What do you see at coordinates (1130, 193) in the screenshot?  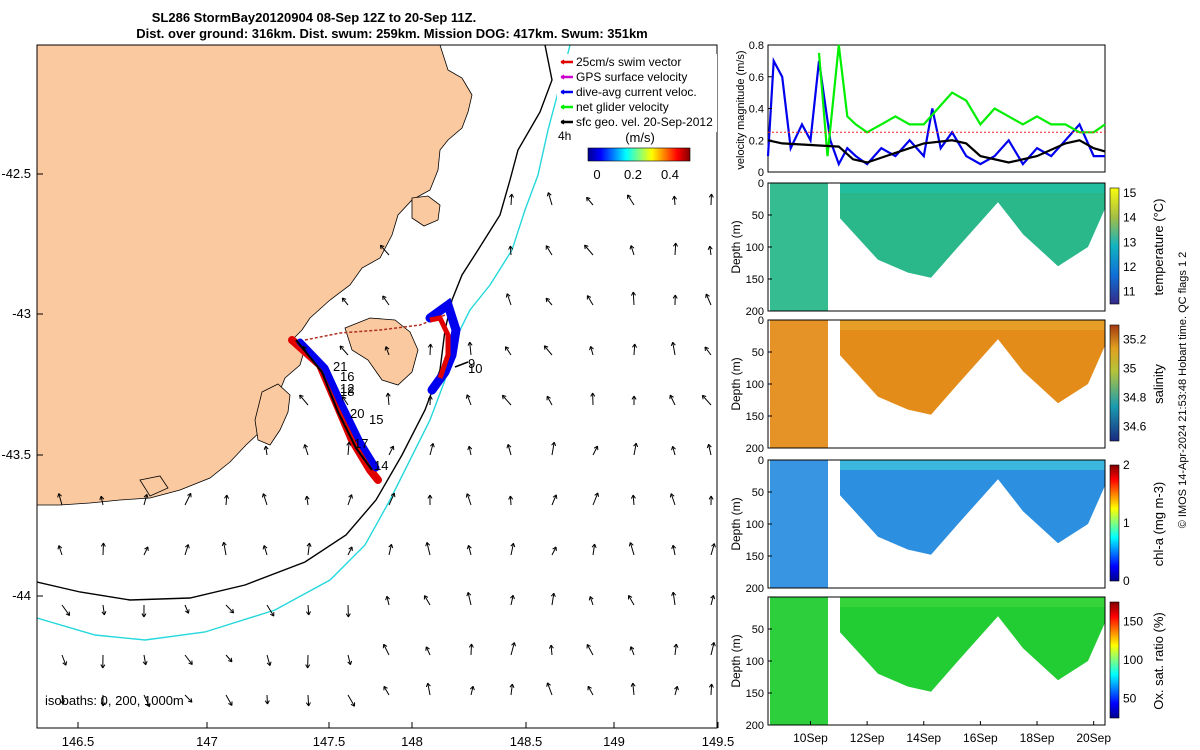 I see `section-colorbar-tick-label: 15` at bounding box center [1130, 193].